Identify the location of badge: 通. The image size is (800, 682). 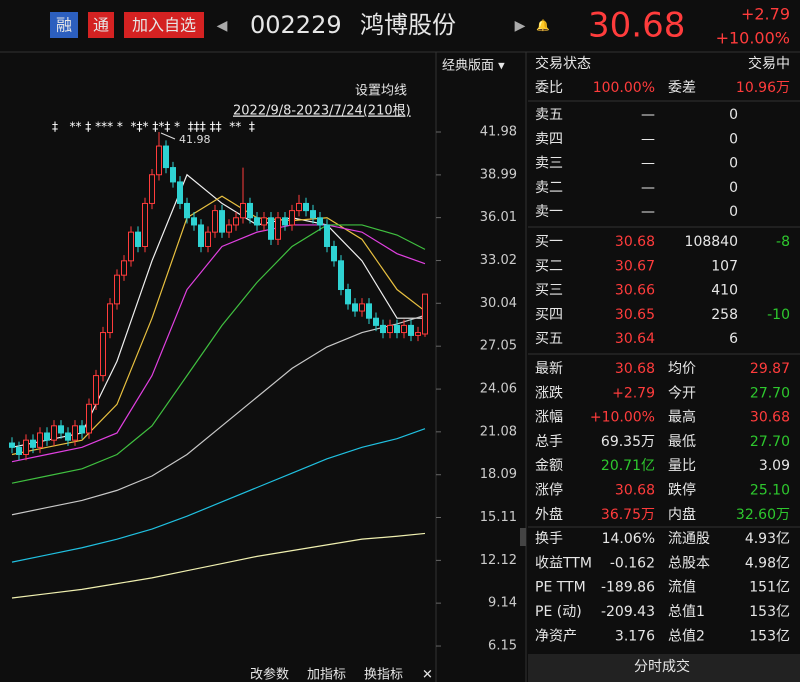
(101, 25).